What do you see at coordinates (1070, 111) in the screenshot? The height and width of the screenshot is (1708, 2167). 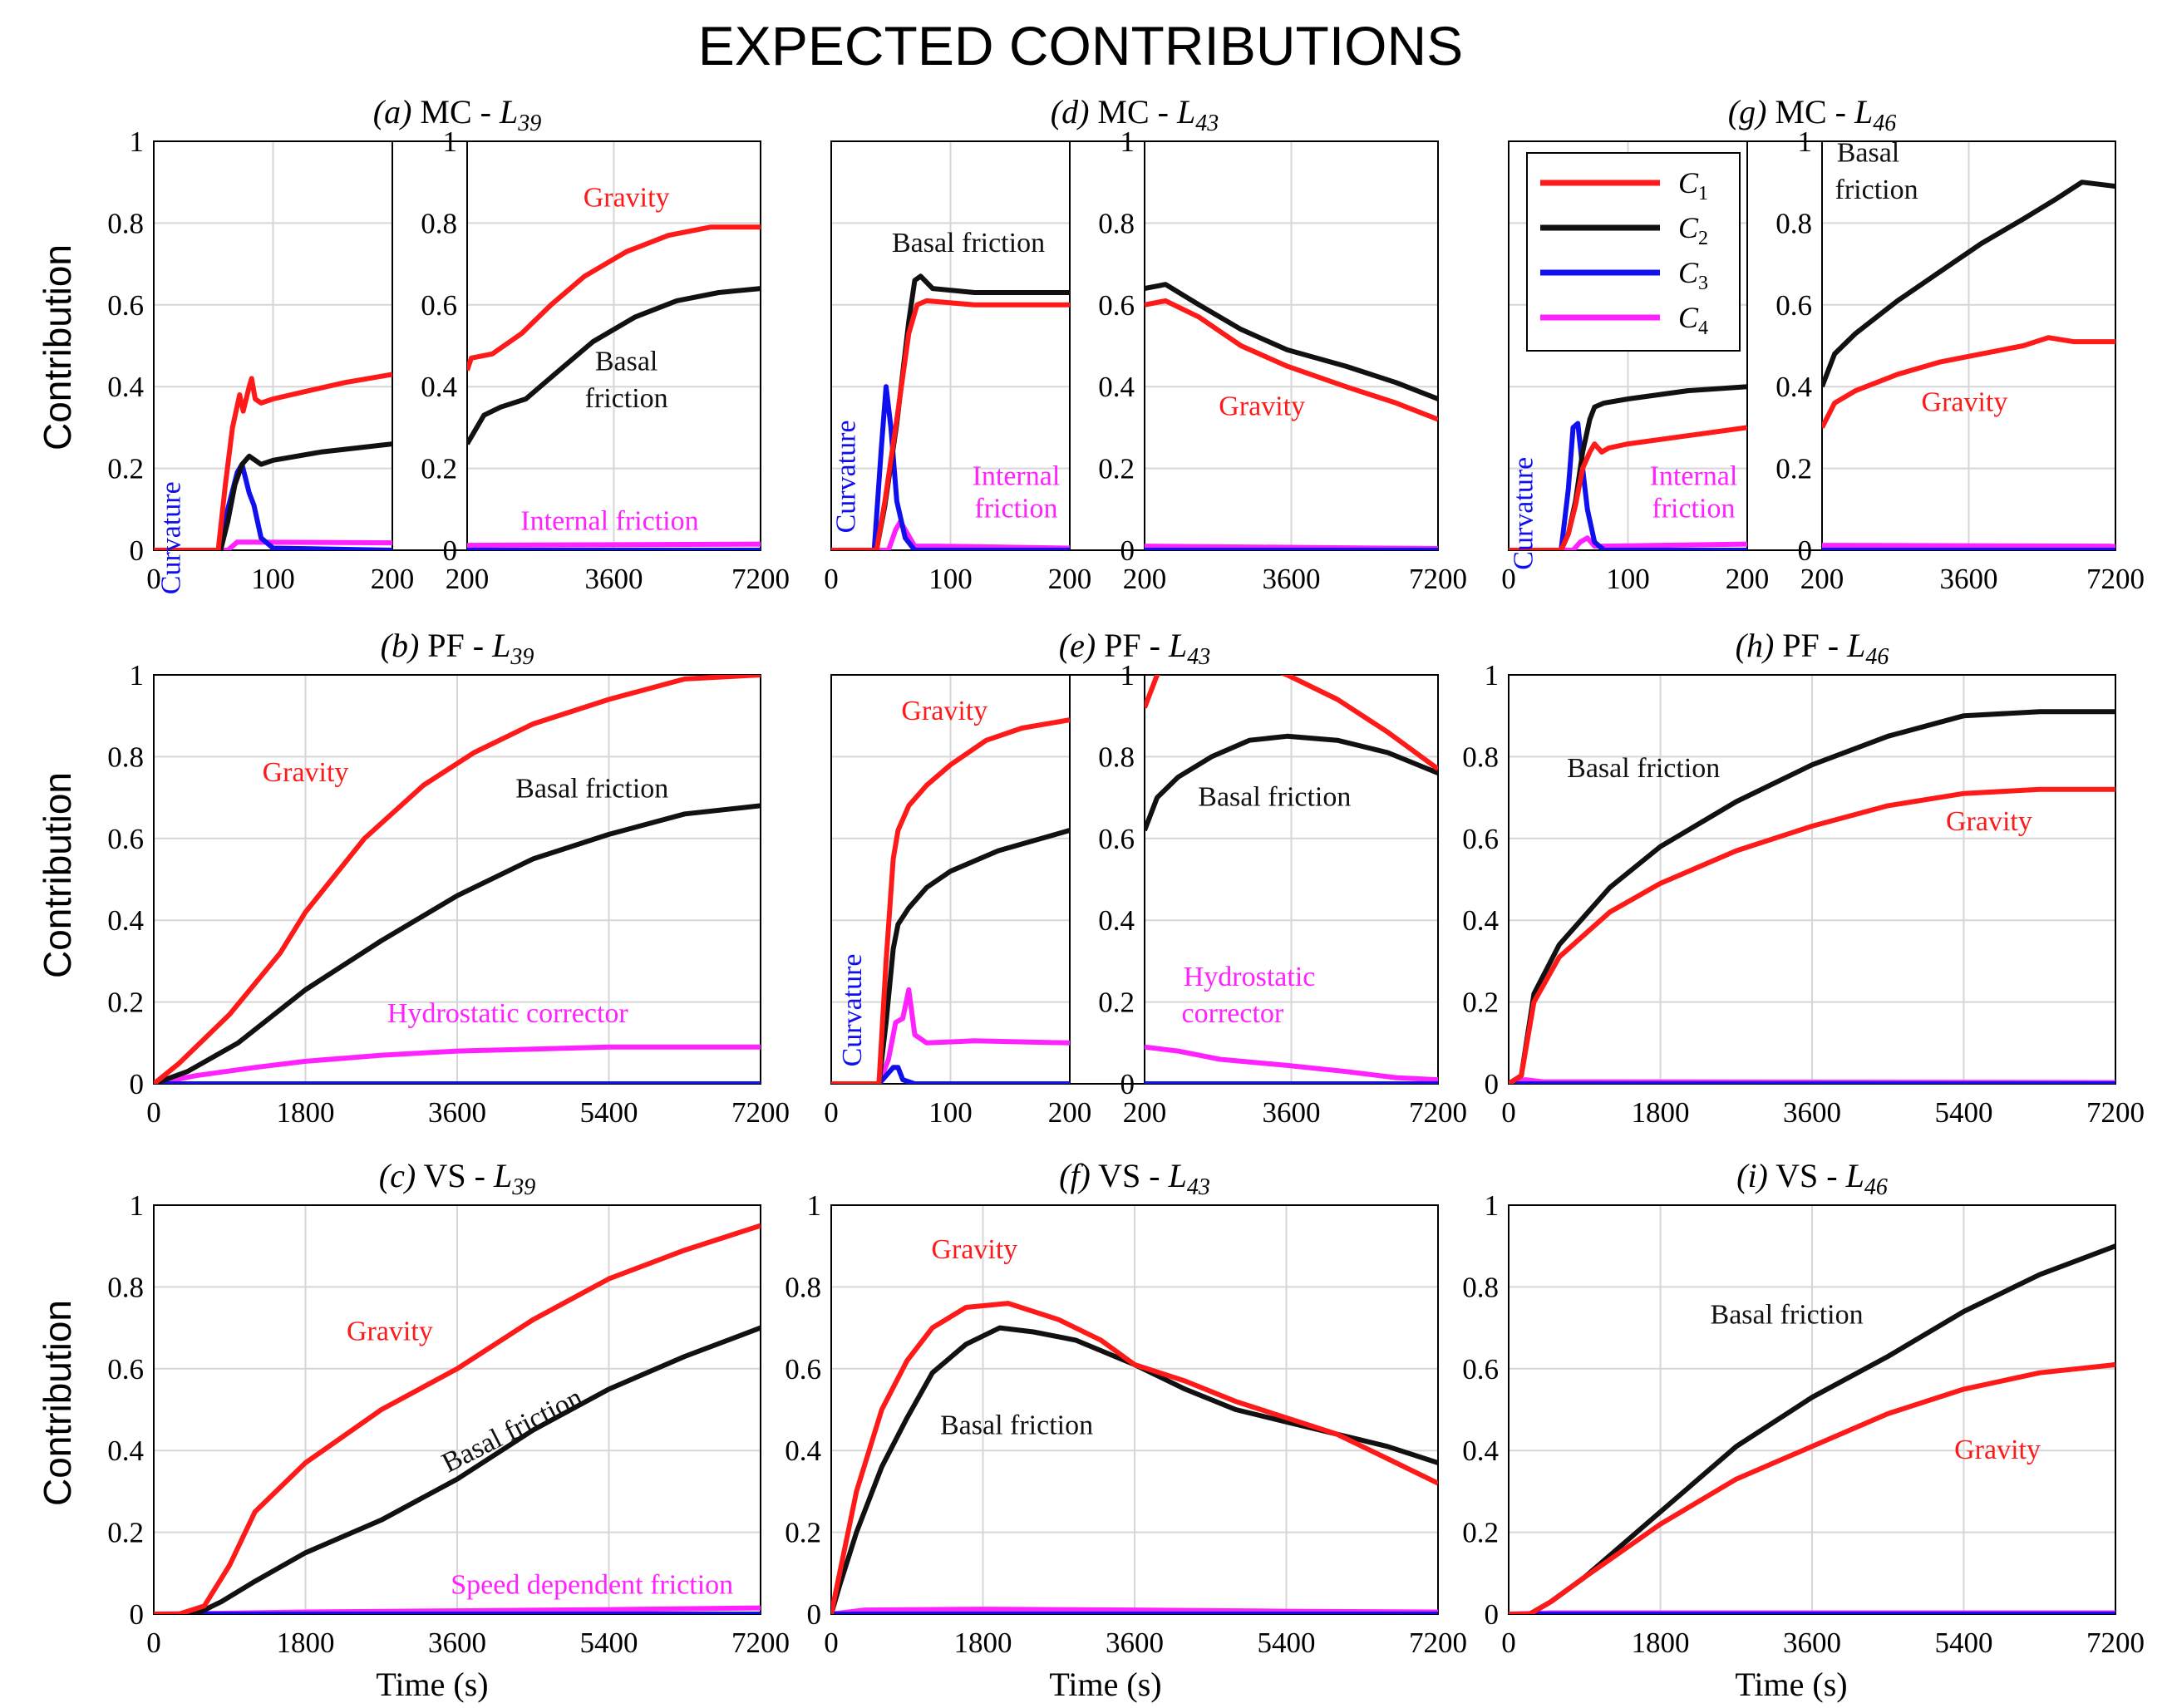 I see `title-letter: (d)` at bounding box center [1070, 111].